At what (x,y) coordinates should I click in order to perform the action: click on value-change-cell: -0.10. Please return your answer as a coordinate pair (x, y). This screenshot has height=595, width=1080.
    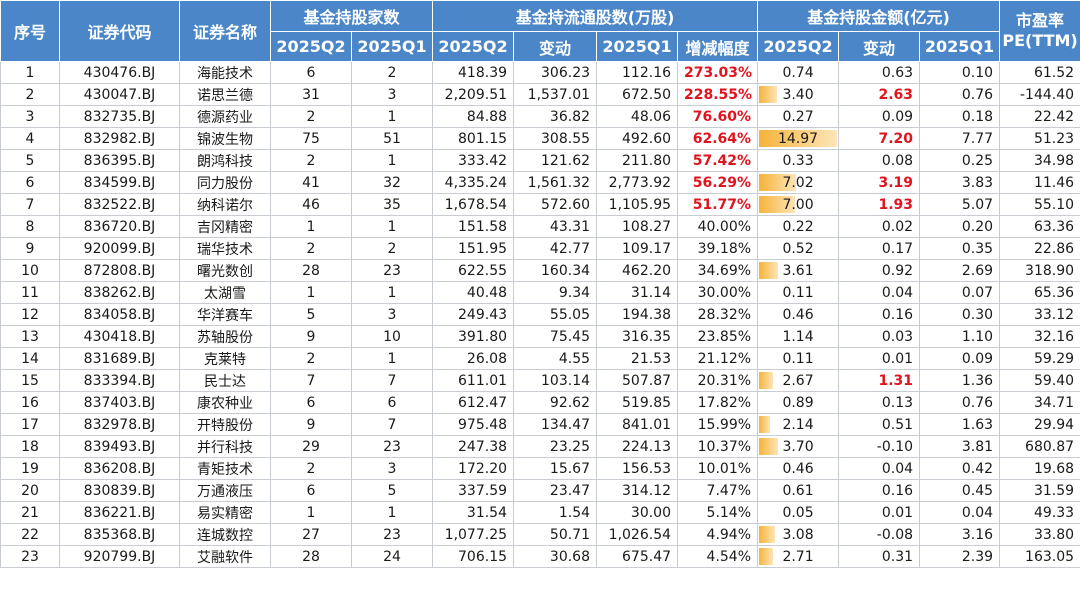
    Looking at the image, I should click on (879, 446).